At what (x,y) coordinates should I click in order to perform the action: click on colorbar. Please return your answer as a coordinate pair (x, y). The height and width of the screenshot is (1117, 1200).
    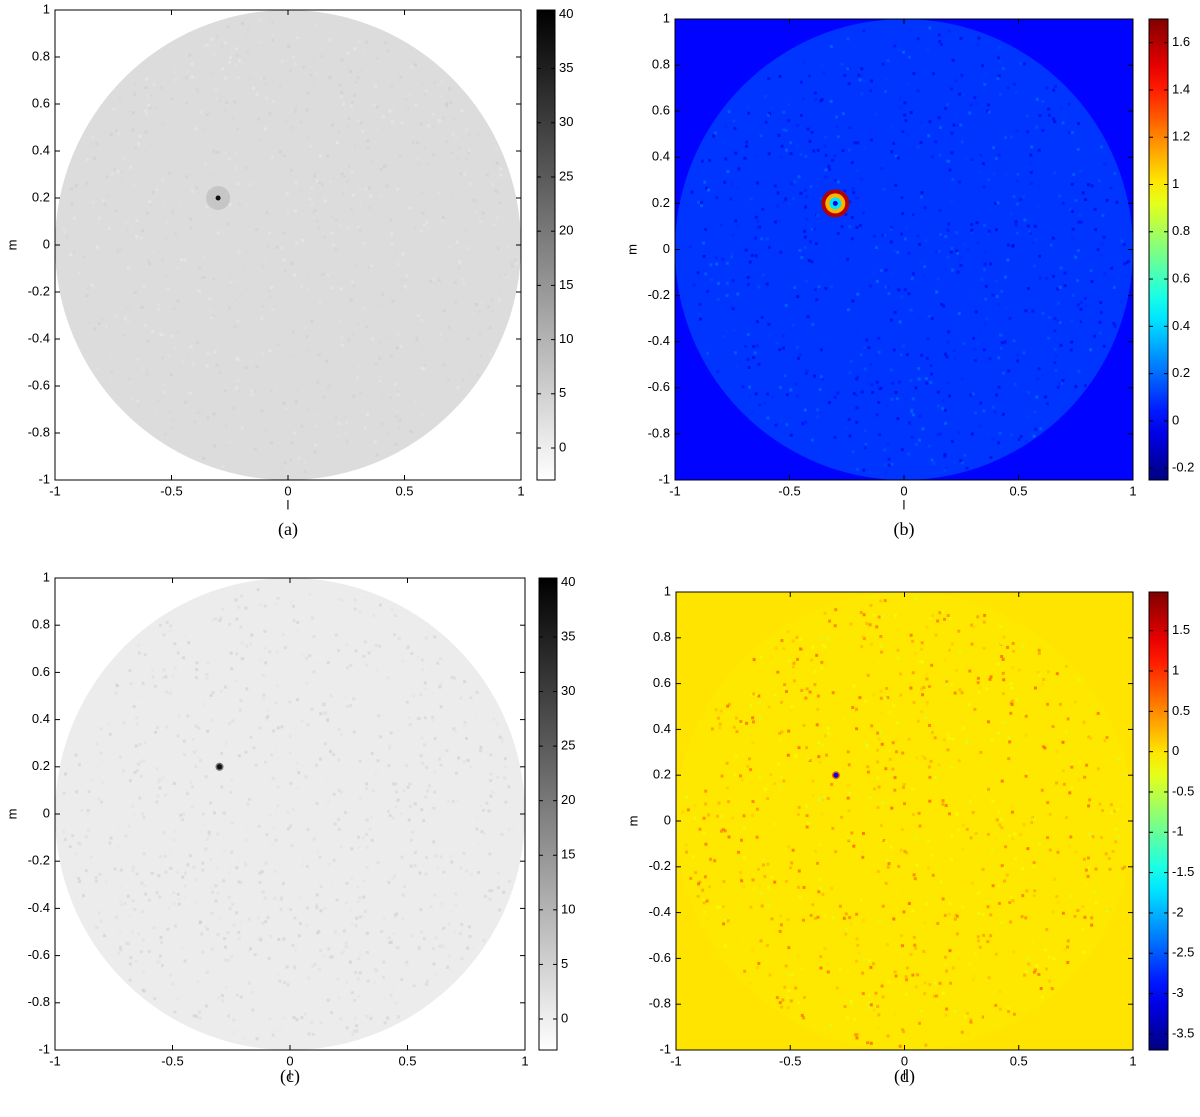
    Looking at the image, I should click on (1158, 249).